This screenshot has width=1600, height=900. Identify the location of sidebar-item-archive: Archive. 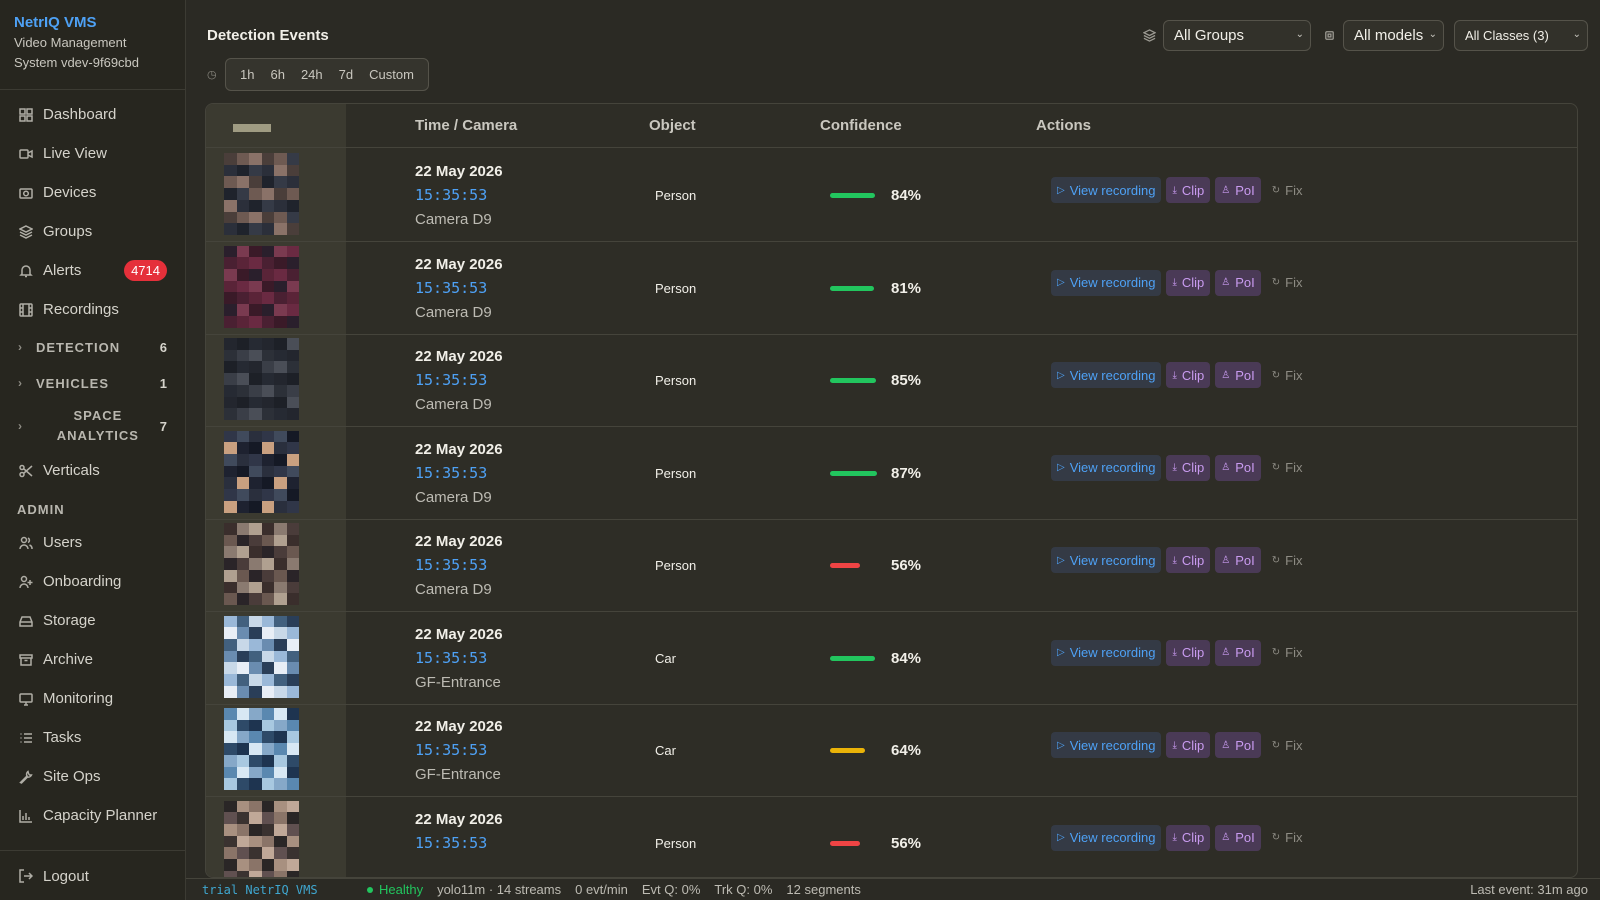
(92, 659).